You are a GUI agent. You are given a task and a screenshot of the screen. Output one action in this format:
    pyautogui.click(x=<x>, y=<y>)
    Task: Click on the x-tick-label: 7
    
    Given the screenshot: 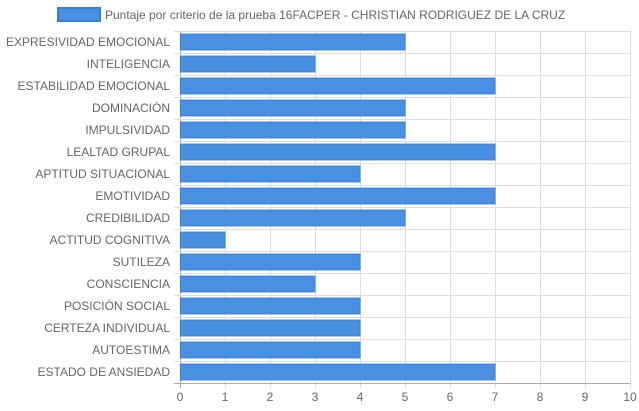 What is the action you would take?
    pyautogui.click(x=495, y=397)
    